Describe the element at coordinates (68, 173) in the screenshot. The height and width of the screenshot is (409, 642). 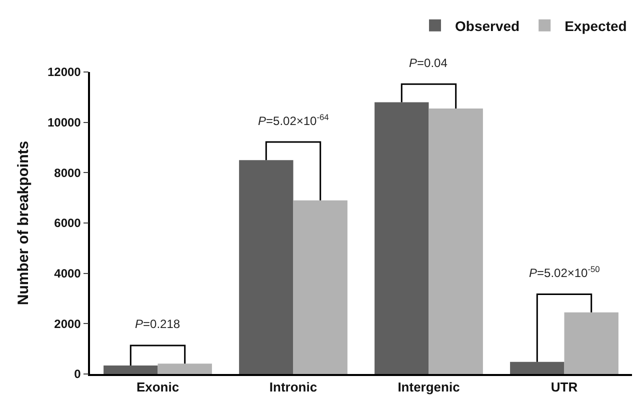
I see `y-tick-label: 8000` at that location.